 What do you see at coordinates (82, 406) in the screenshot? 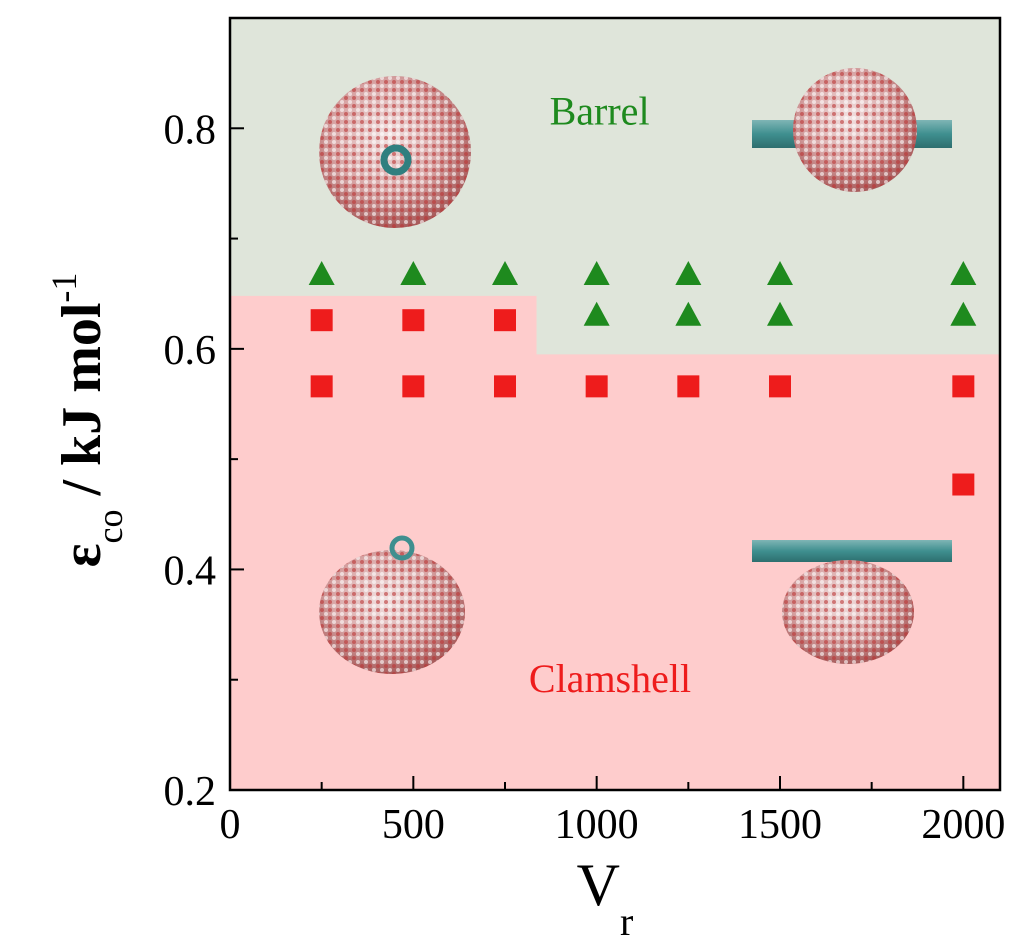
I see `y-label-unit: / kJ mol` at bounding box center [82, 406].